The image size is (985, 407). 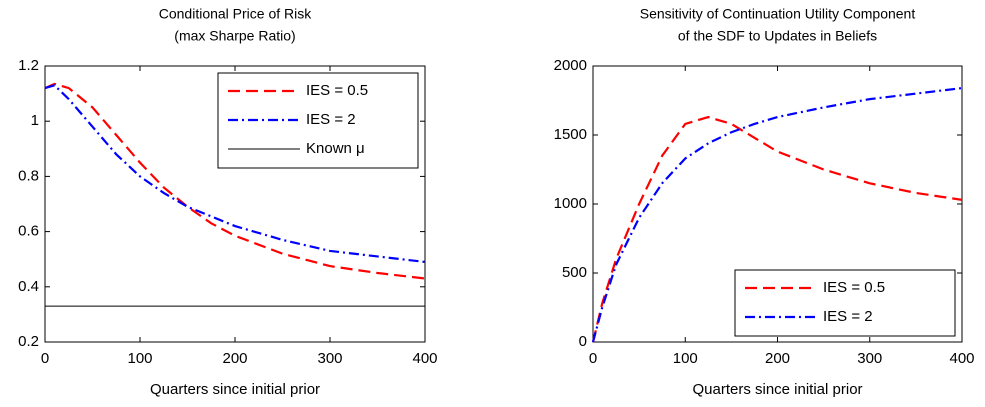 I want to click on y-tick-label: 0.6, so click(x=28, y=231).